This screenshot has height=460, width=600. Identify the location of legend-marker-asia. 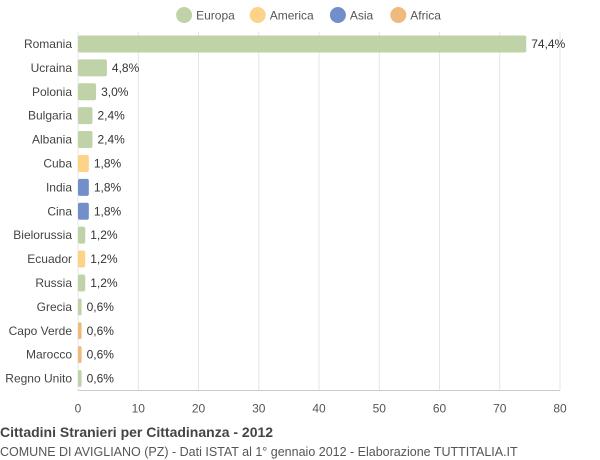
(337, 15).